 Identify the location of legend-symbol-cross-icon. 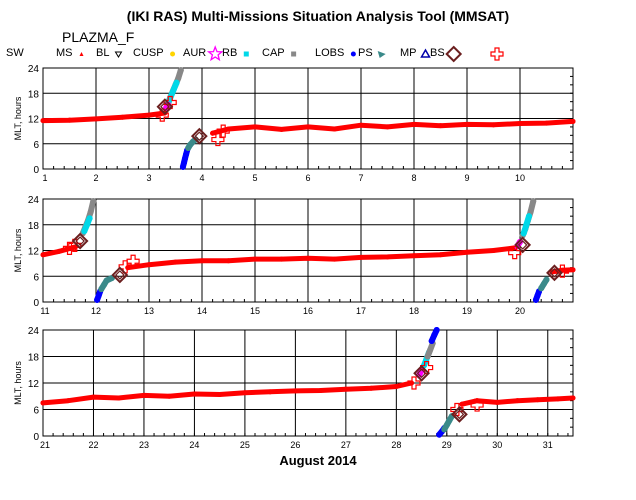
(497, 54).